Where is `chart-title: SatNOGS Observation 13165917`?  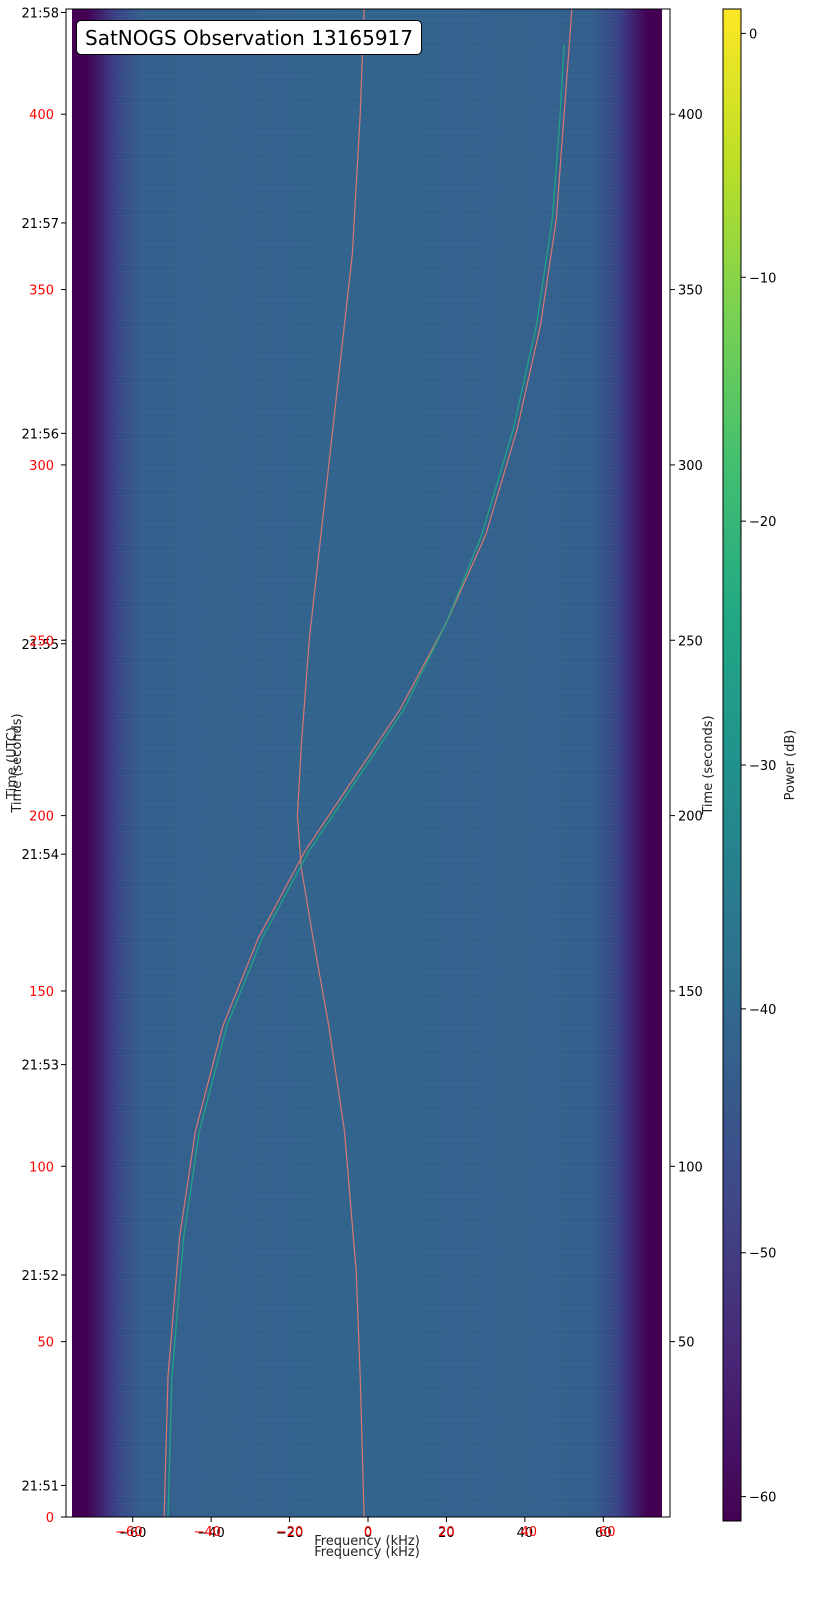
chart-title: SatNOGS Observation 13165917 is located at coordinates (249, 37).